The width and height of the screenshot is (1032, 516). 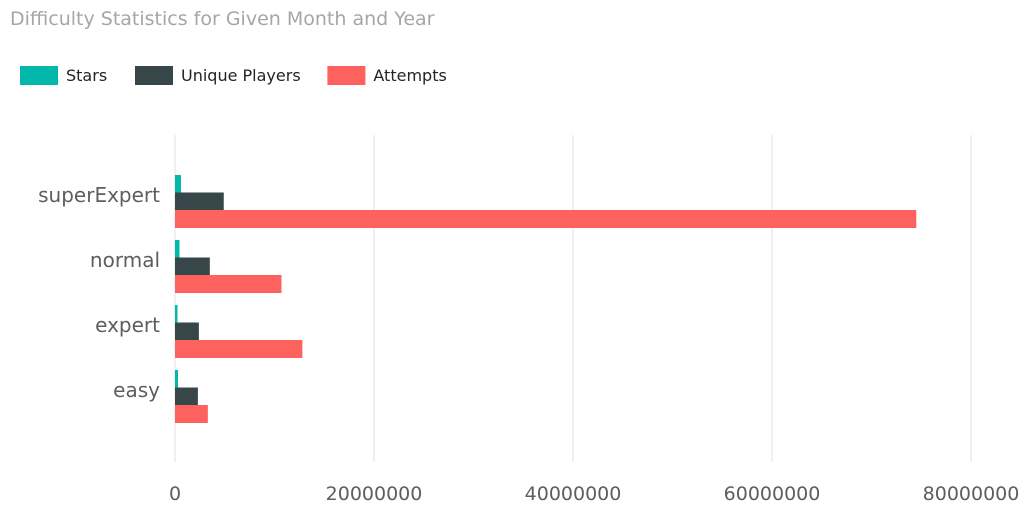 I want to click on category-label: easy, so click(x=136, y=390).